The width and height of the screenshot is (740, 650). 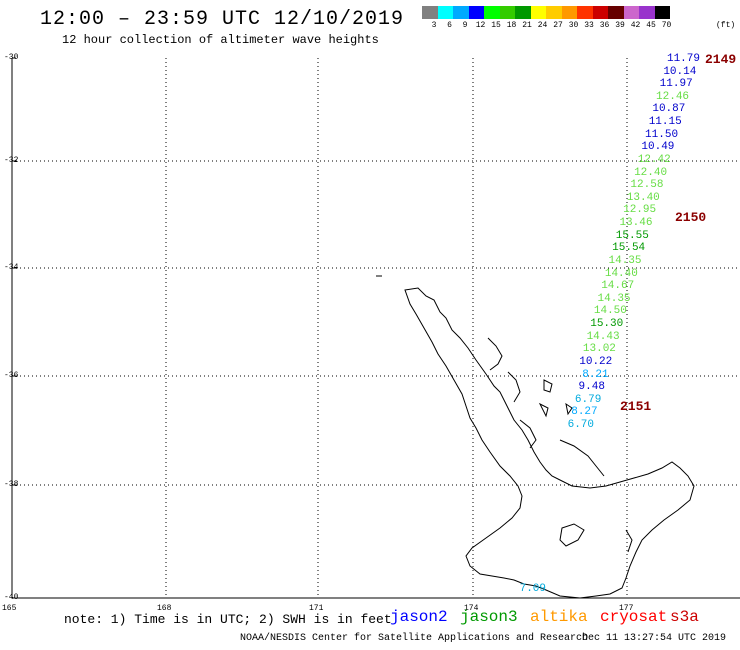 I want to click on legend-label: 42, so click(x=635, y=25).